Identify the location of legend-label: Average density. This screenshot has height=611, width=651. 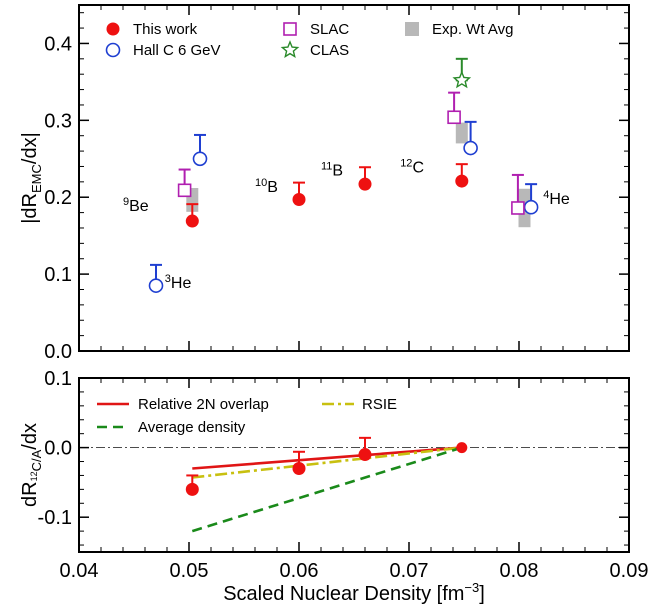
(192, 427).